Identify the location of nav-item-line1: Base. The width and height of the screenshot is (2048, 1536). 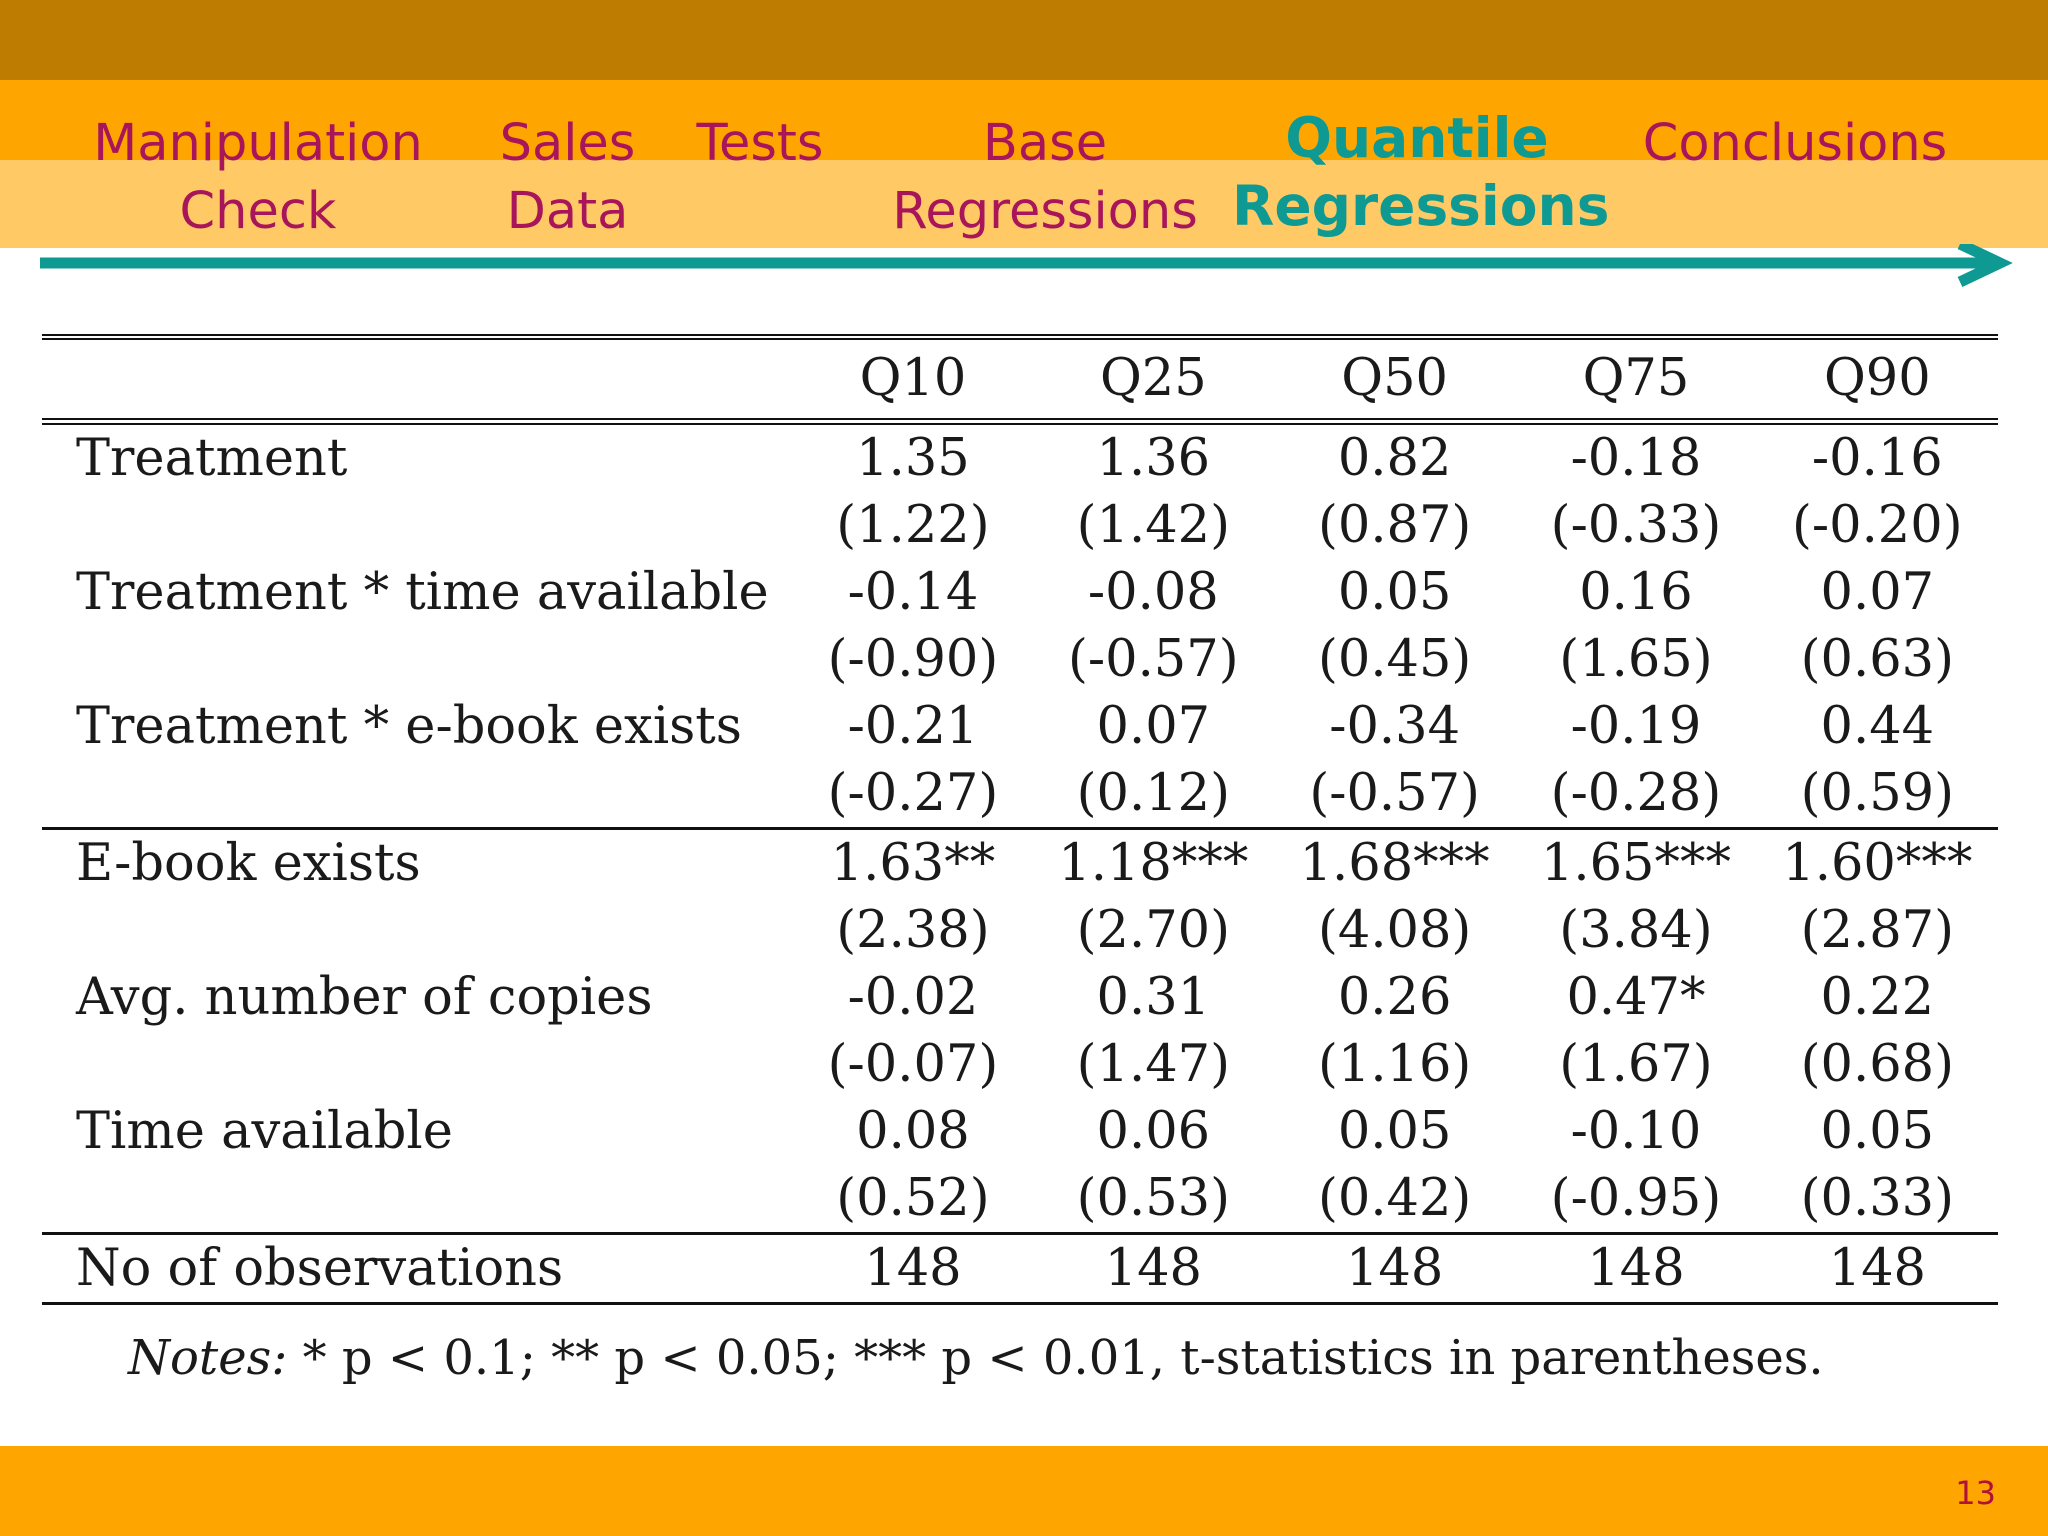
(1045, 143).